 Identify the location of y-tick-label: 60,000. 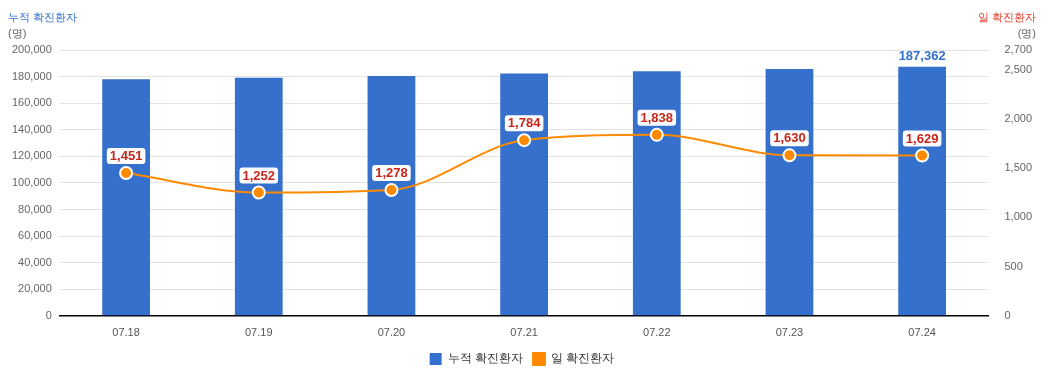
(35, 235).